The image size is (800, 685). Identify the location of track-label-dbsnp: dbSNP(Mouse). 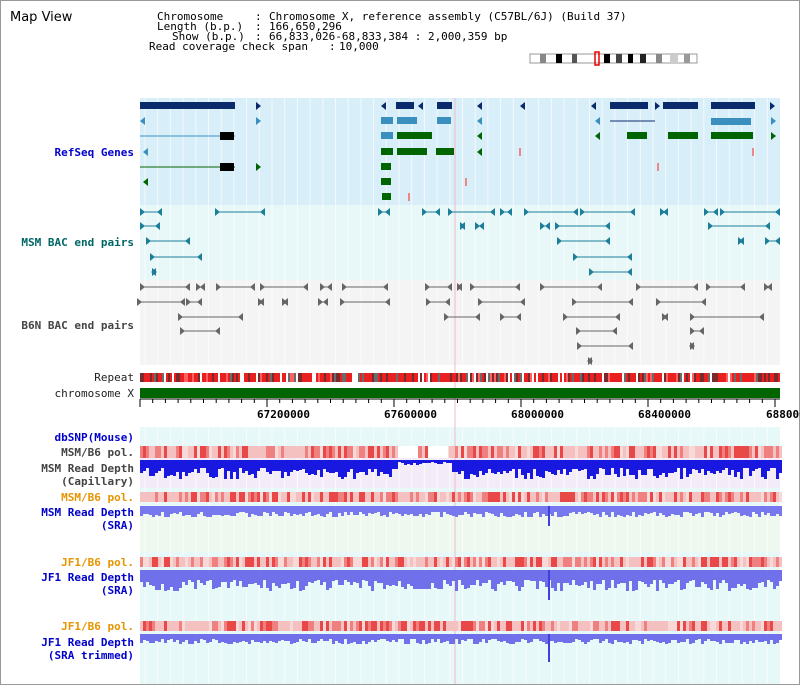
(94, 437).